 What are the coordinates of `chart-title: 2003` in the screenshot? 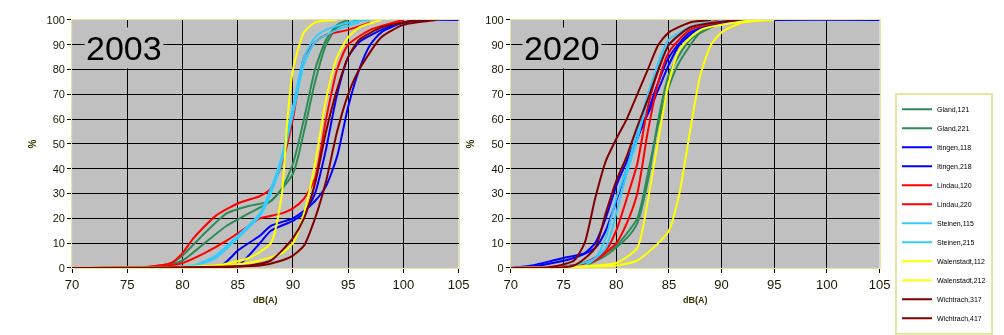 It's located at (124, 48).